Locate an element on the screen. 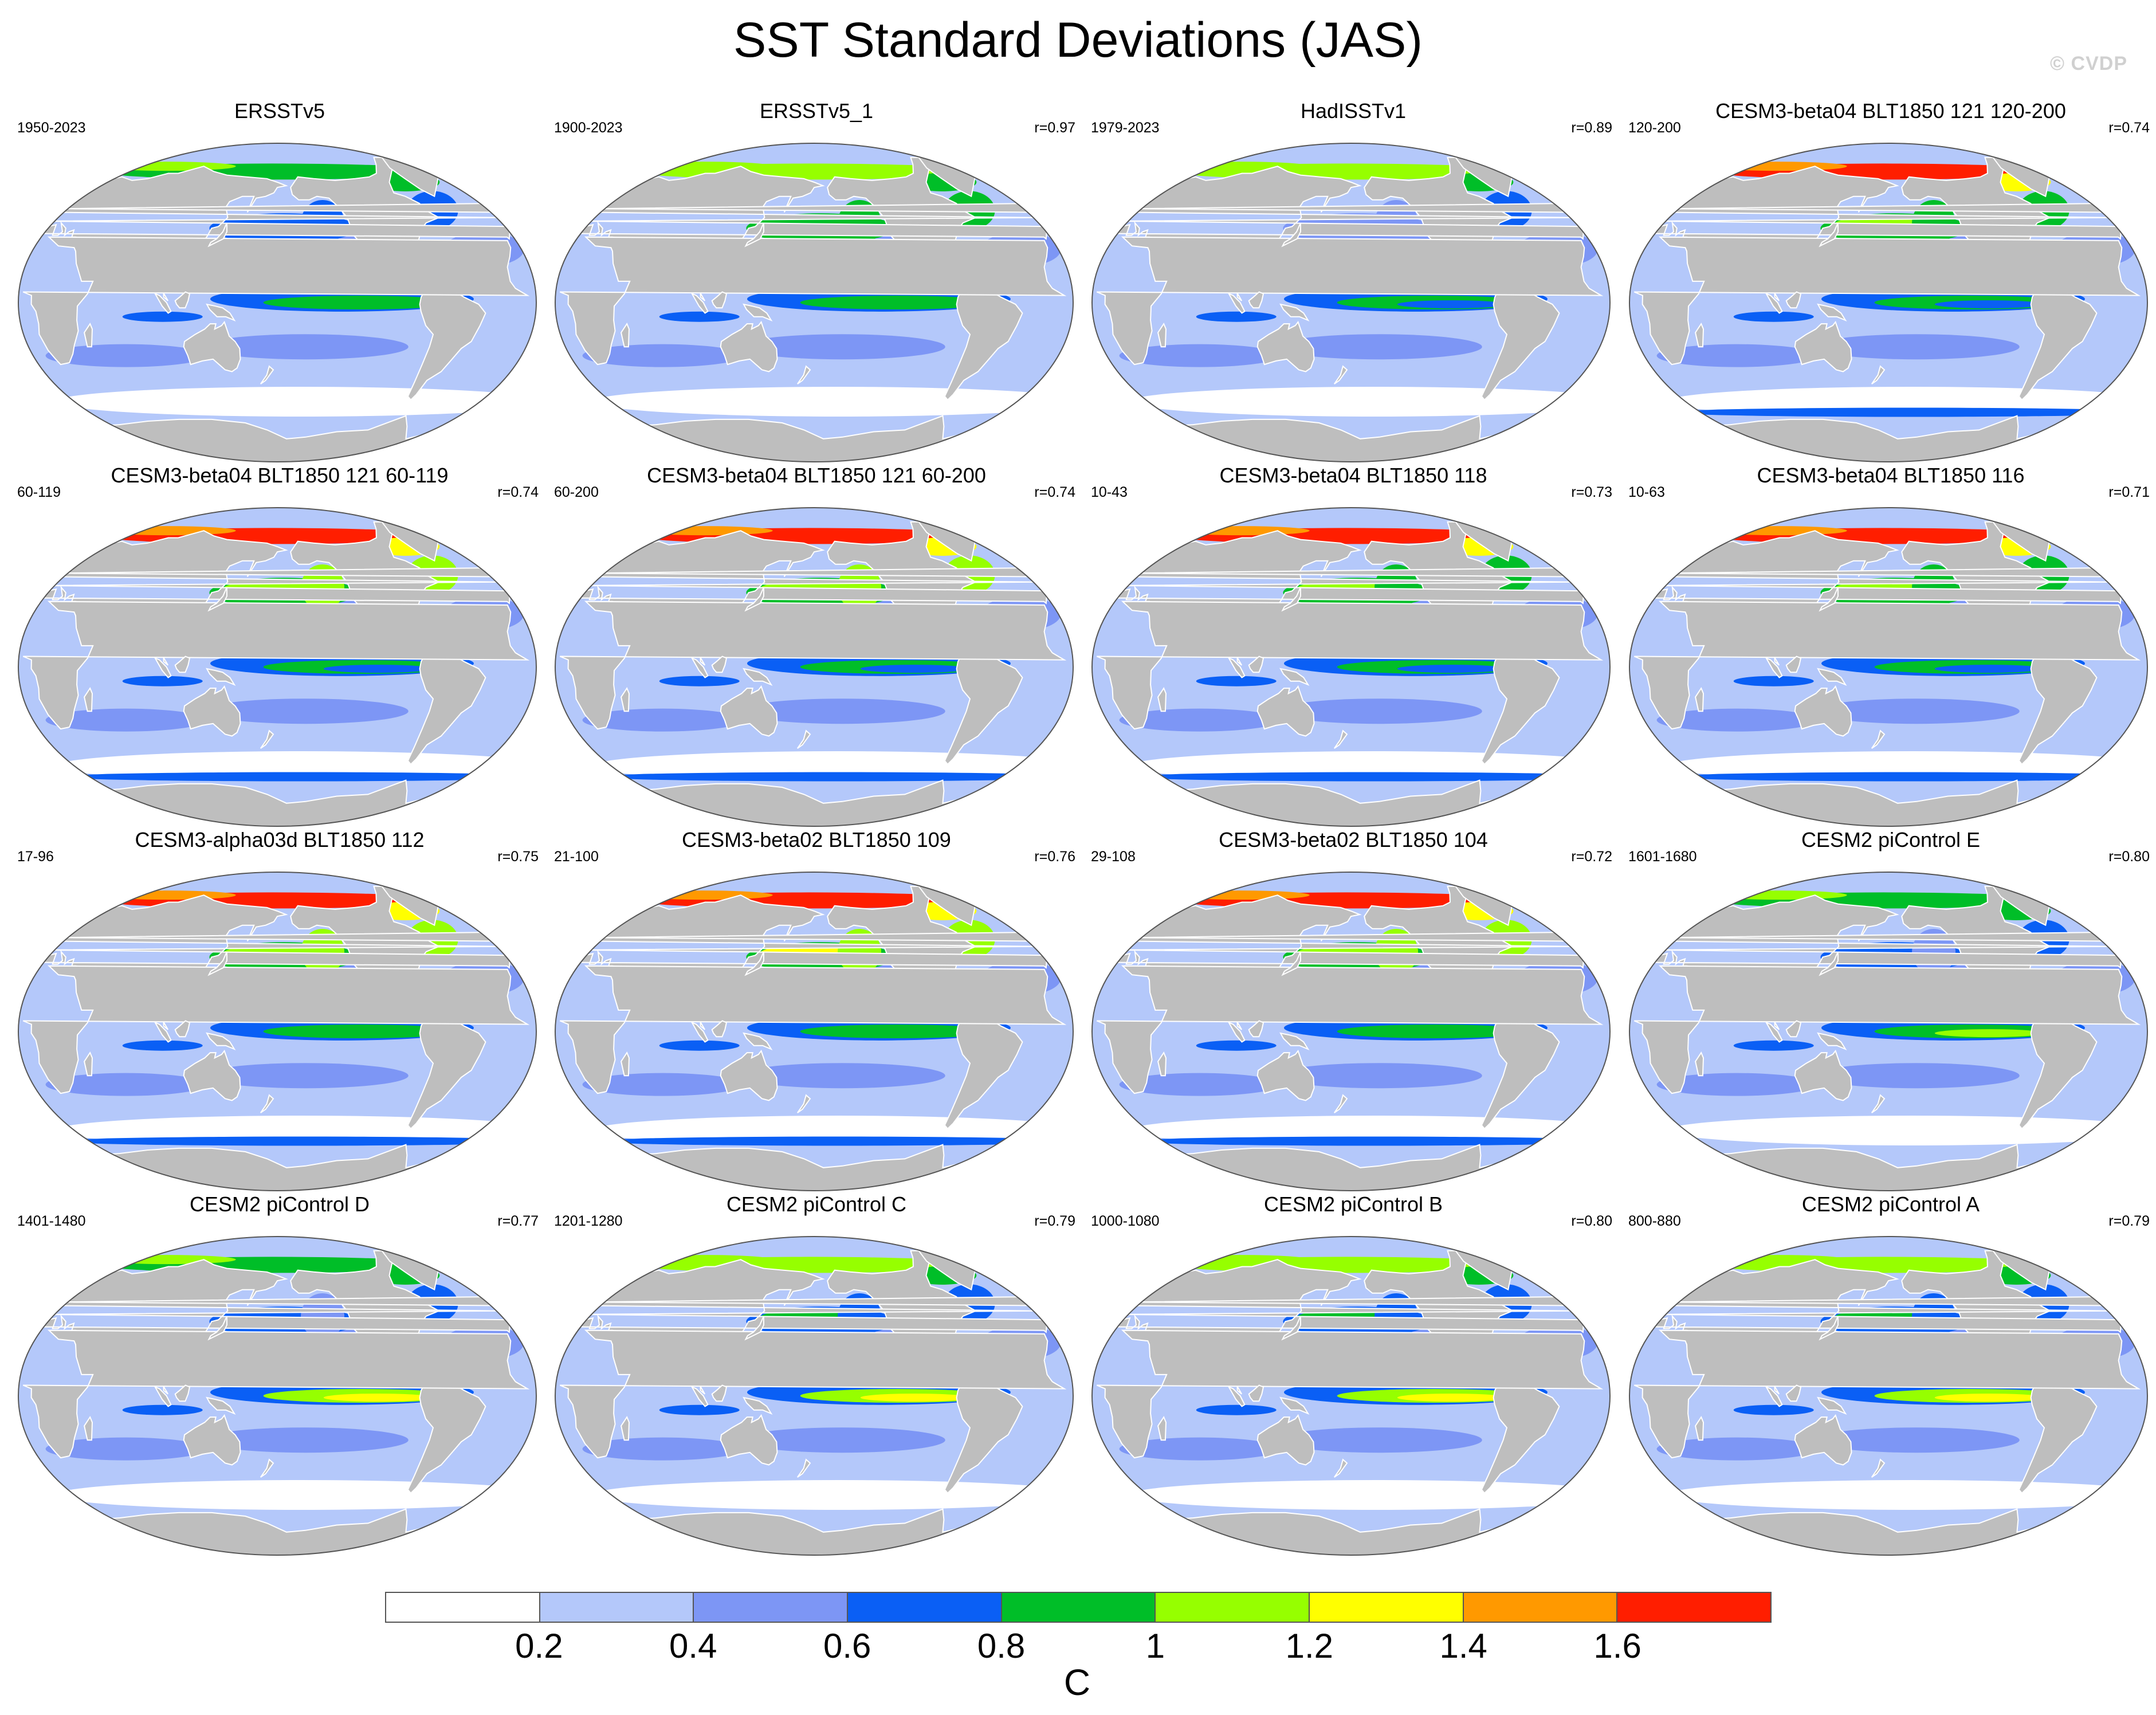 The image size is (2156, 1715). colorbar-tick-label: 1 is located at coordinates (1155, 1646).